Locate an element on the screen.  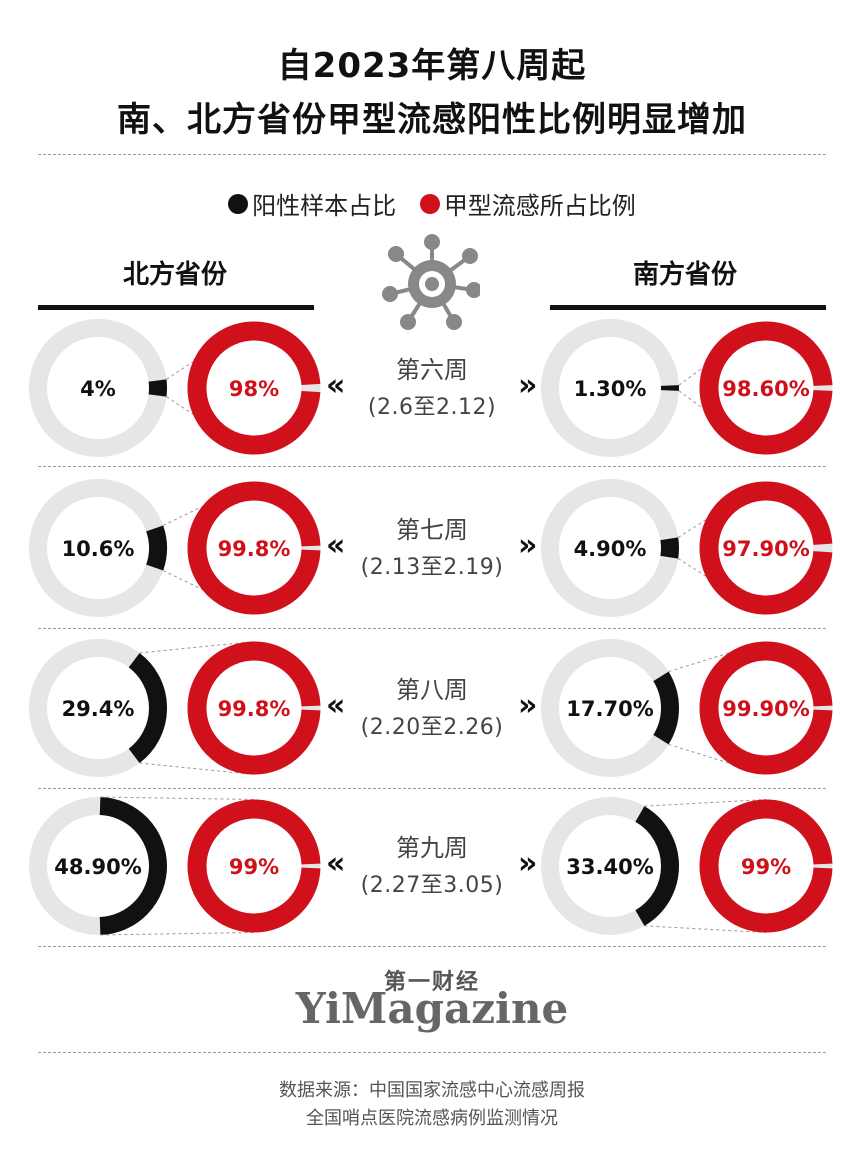
source-line2: 全国哨点医院流感病例监测情况 is located at coordinates (432, 1118).